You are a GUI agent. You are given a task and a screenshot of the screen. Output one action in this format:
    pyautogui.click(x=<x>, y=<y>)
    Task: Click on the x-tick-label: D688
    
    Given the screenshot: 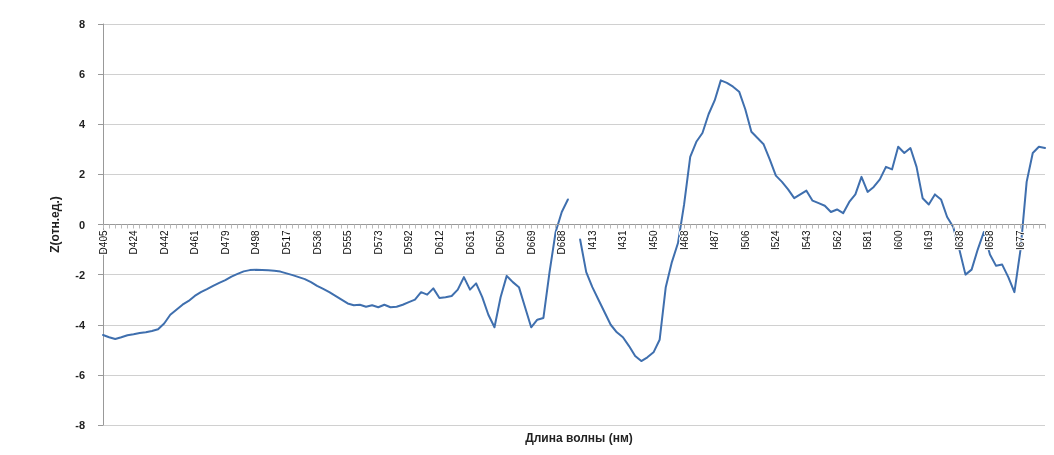 What is the action you would take?
    pyautogui.click(x=562, y=242)
    